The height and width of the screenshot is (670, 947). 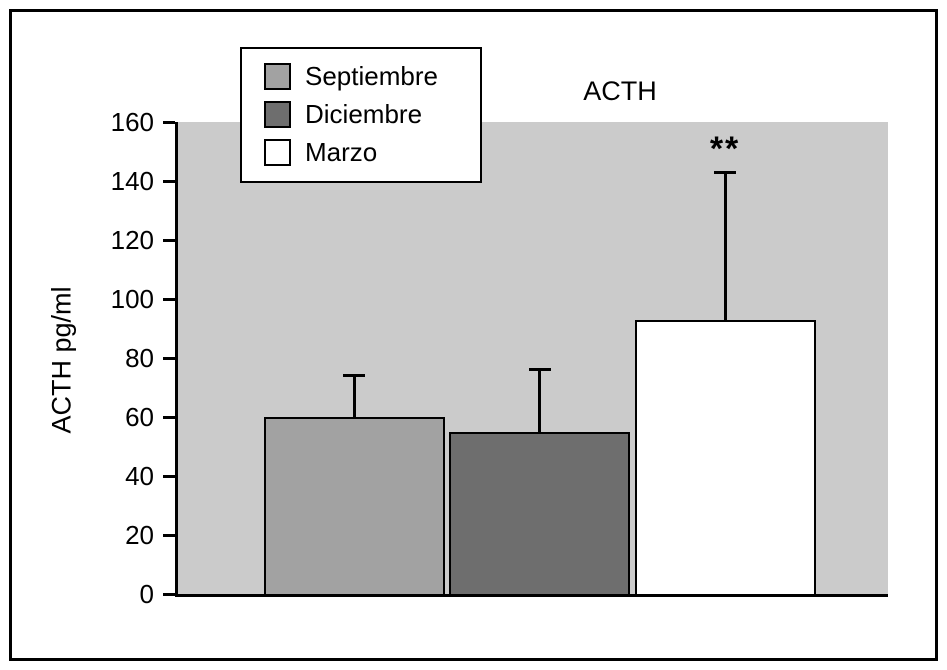 What do you see at coordinates (277, 77) in the screenshot?
I see `legend-swatch-septiembre` at bounding box center [277, 77].